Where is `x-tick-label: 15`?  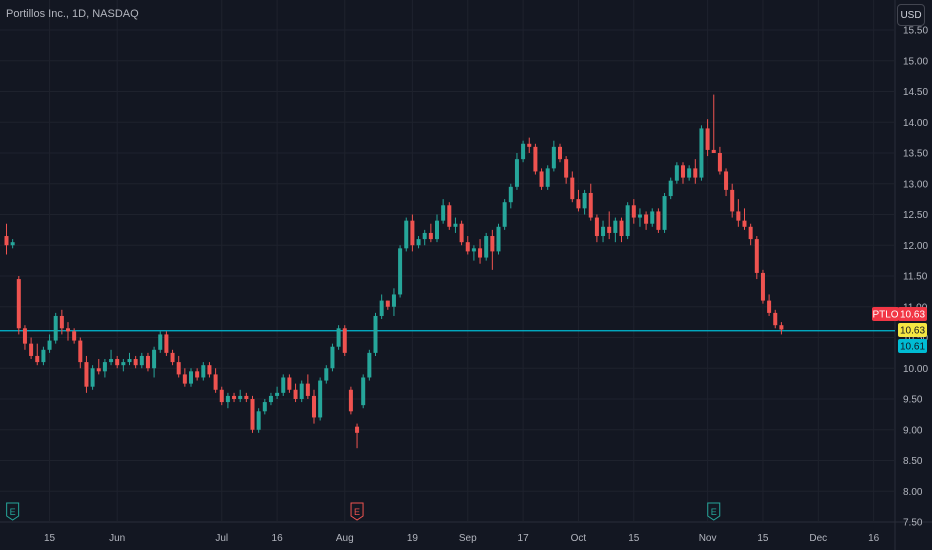
x-tick-label: 15 is located at coordinates (634, 538).